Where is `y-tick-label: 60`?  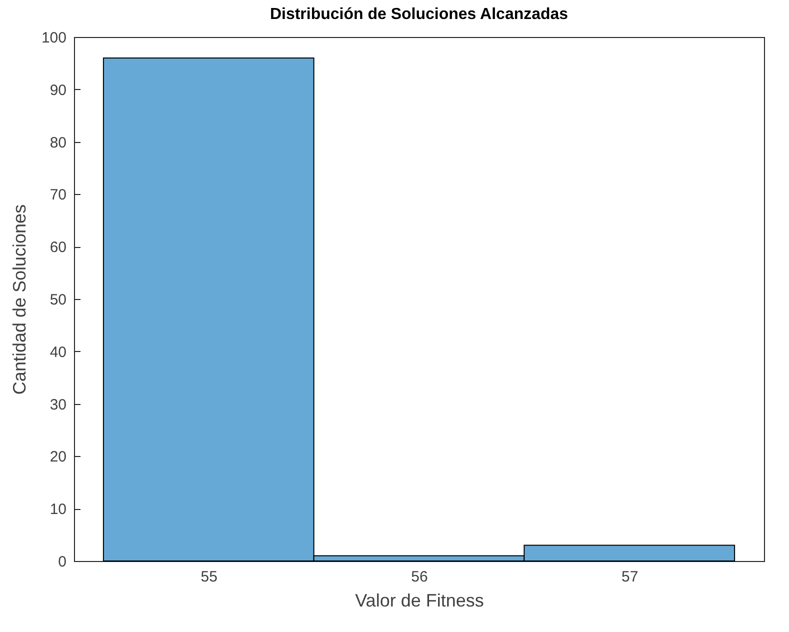
y-tick-label: 60 is located at coordinates (58, 247).